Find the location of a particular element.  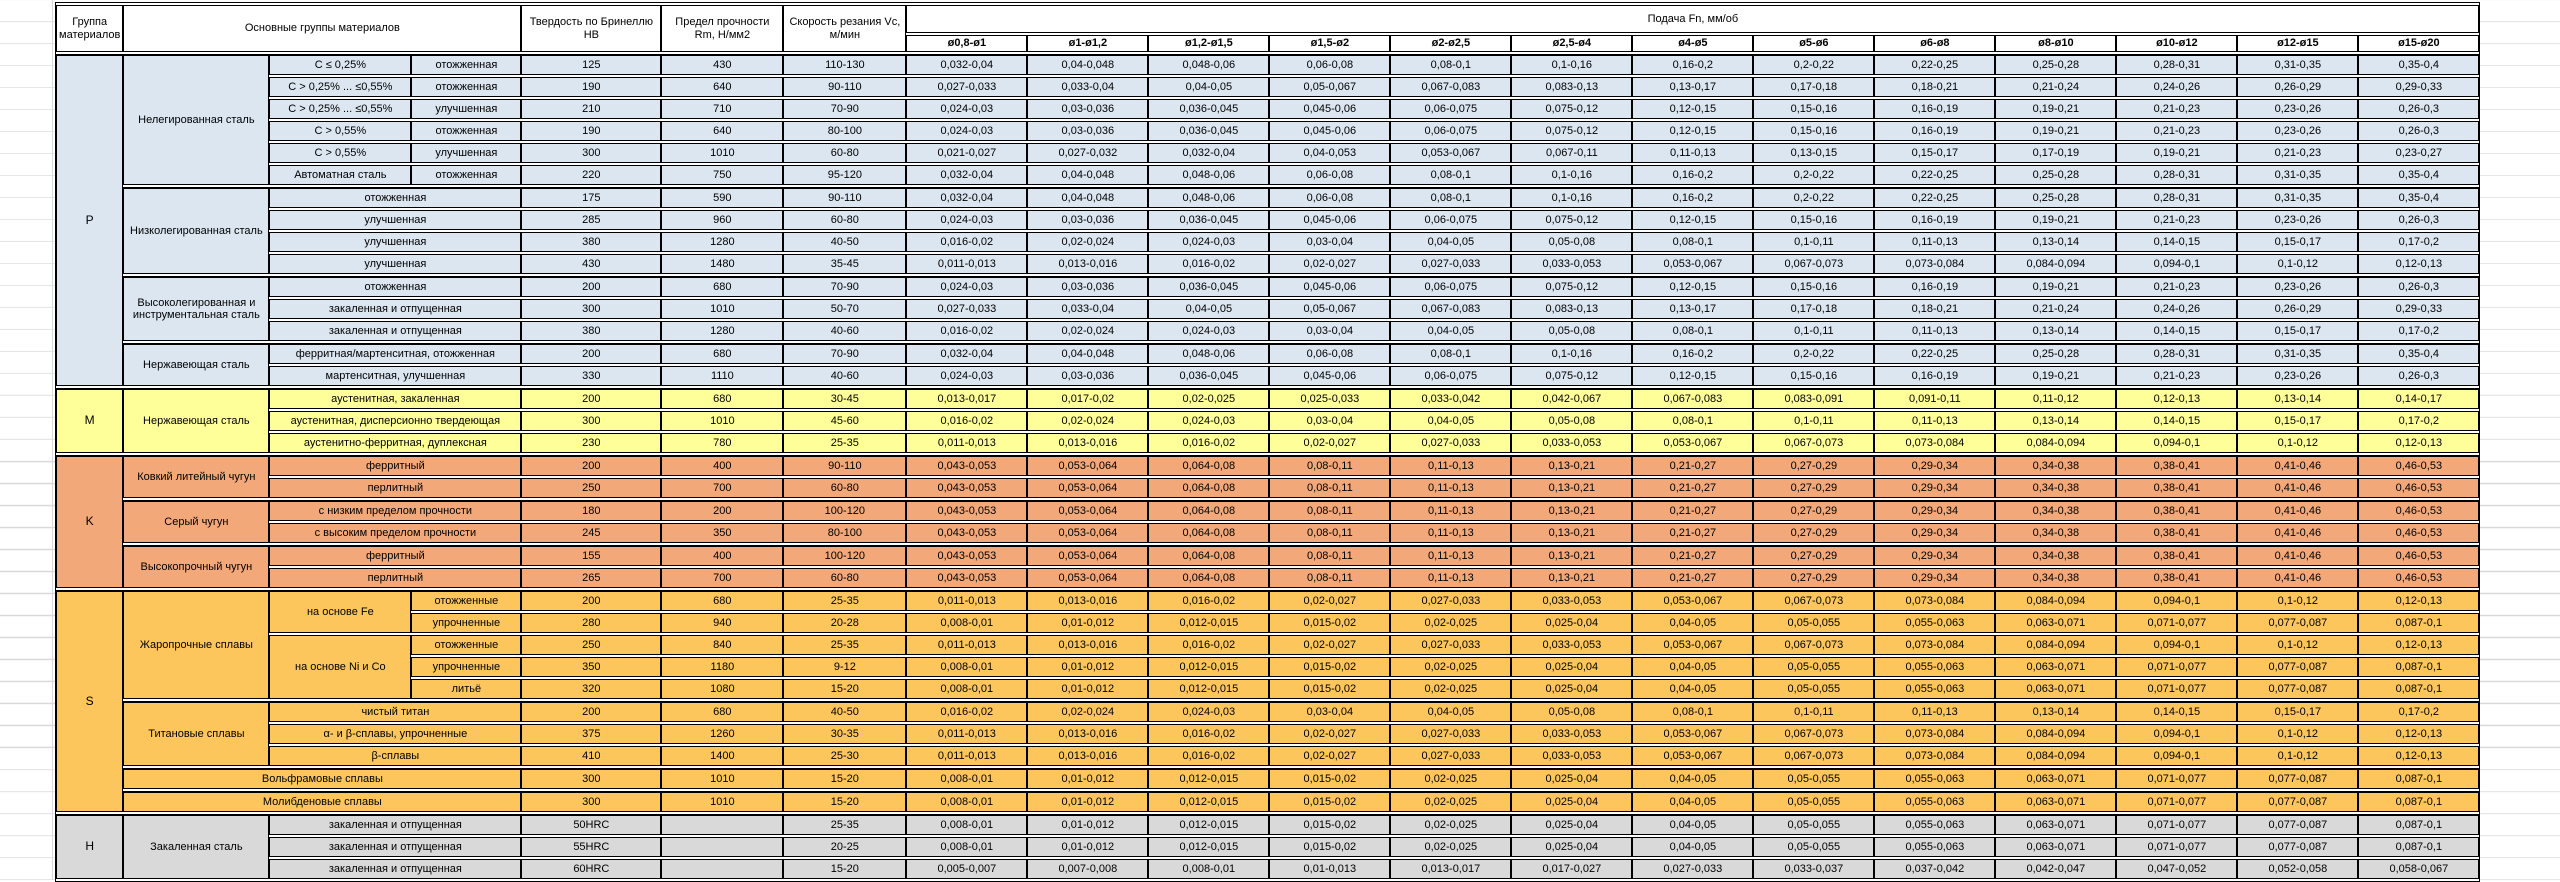

cell-feed: 0,036-0,045 is located at coordinates (1209, 131).